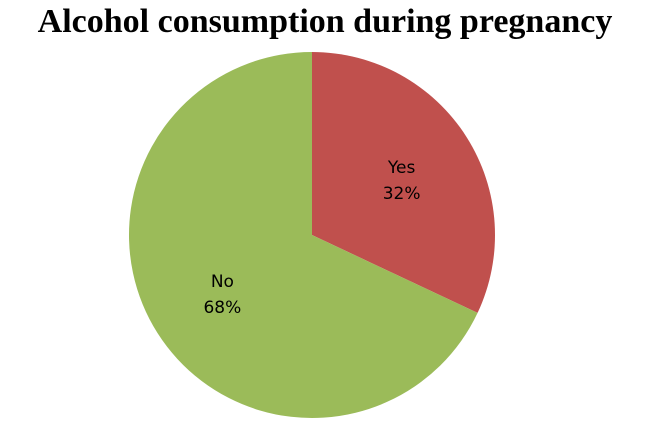 The image size is (650, 421). What do you see at coordinates (311, 238) in the screenshot?
I see `pie-labels: Yes 32% No 68%` at bounding box center [311, 238].